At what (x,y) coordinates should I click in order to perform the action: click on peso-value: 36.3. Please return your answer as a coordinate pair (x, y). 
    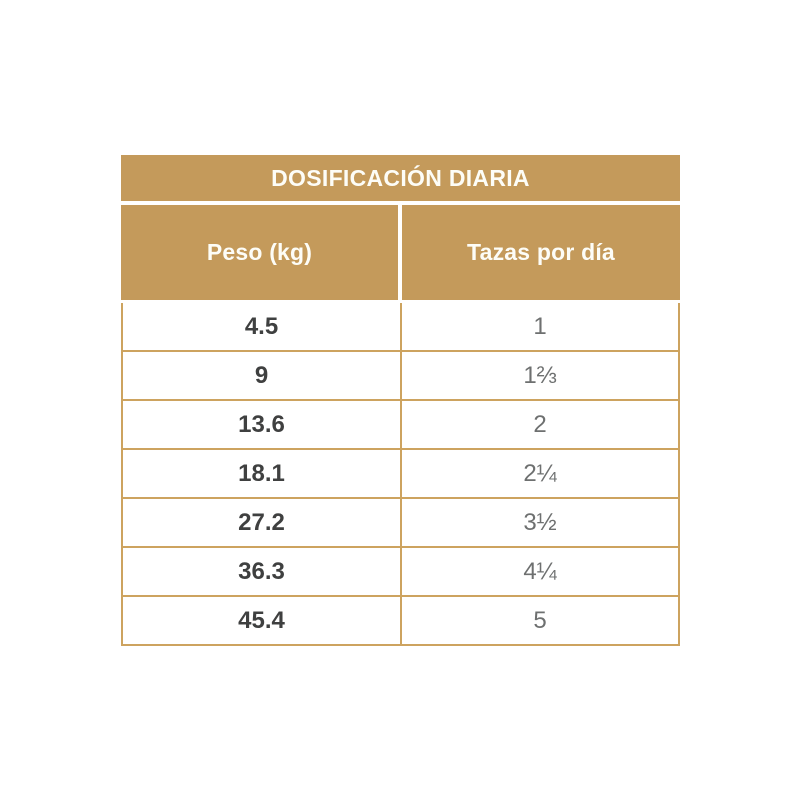
    Looking at the image, I should click on (262, 571).